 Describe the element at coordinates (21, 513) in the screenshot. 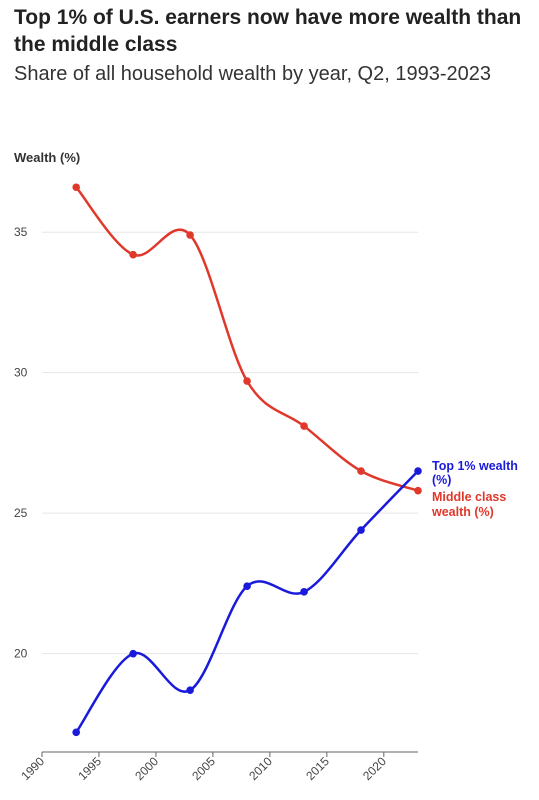

I see `y-tick-label-25: 25` at that location.